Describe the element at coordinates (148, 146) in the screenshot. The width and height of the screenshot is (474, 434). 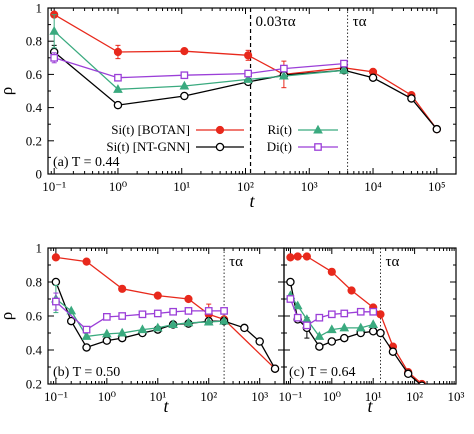
I see `legend-label-ntgnn: Si(t) [NT-GNN]` at that location.